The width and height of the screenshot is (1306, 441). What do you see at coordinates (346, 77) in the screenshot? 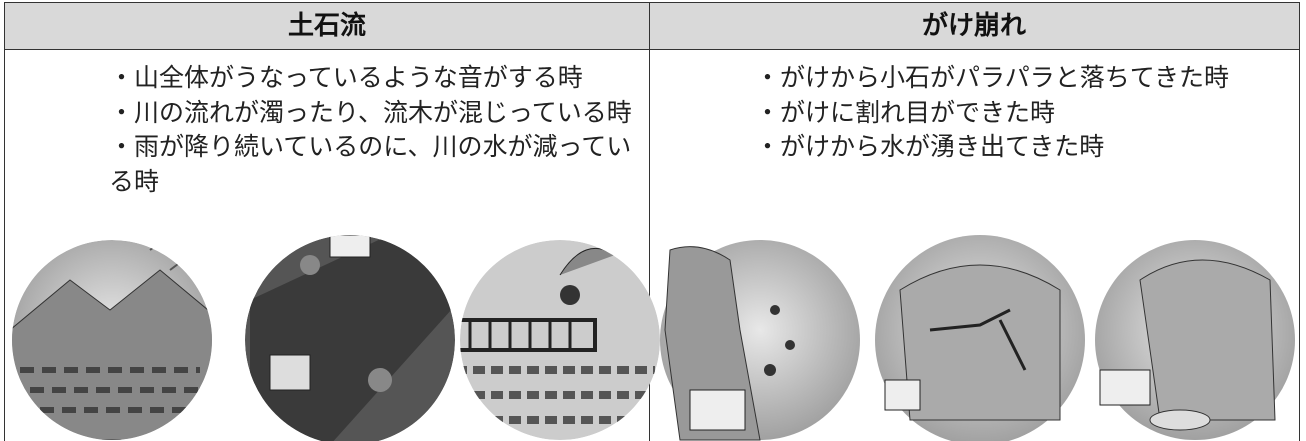
I see `list-item: ・山全体がうなっているような音がする時` at bounding box center [346, 77].